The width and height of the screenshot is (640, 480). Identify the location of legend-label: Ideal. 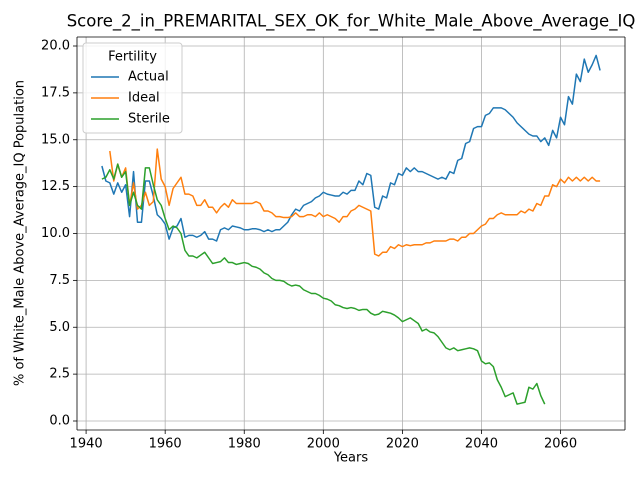
(144, 98).